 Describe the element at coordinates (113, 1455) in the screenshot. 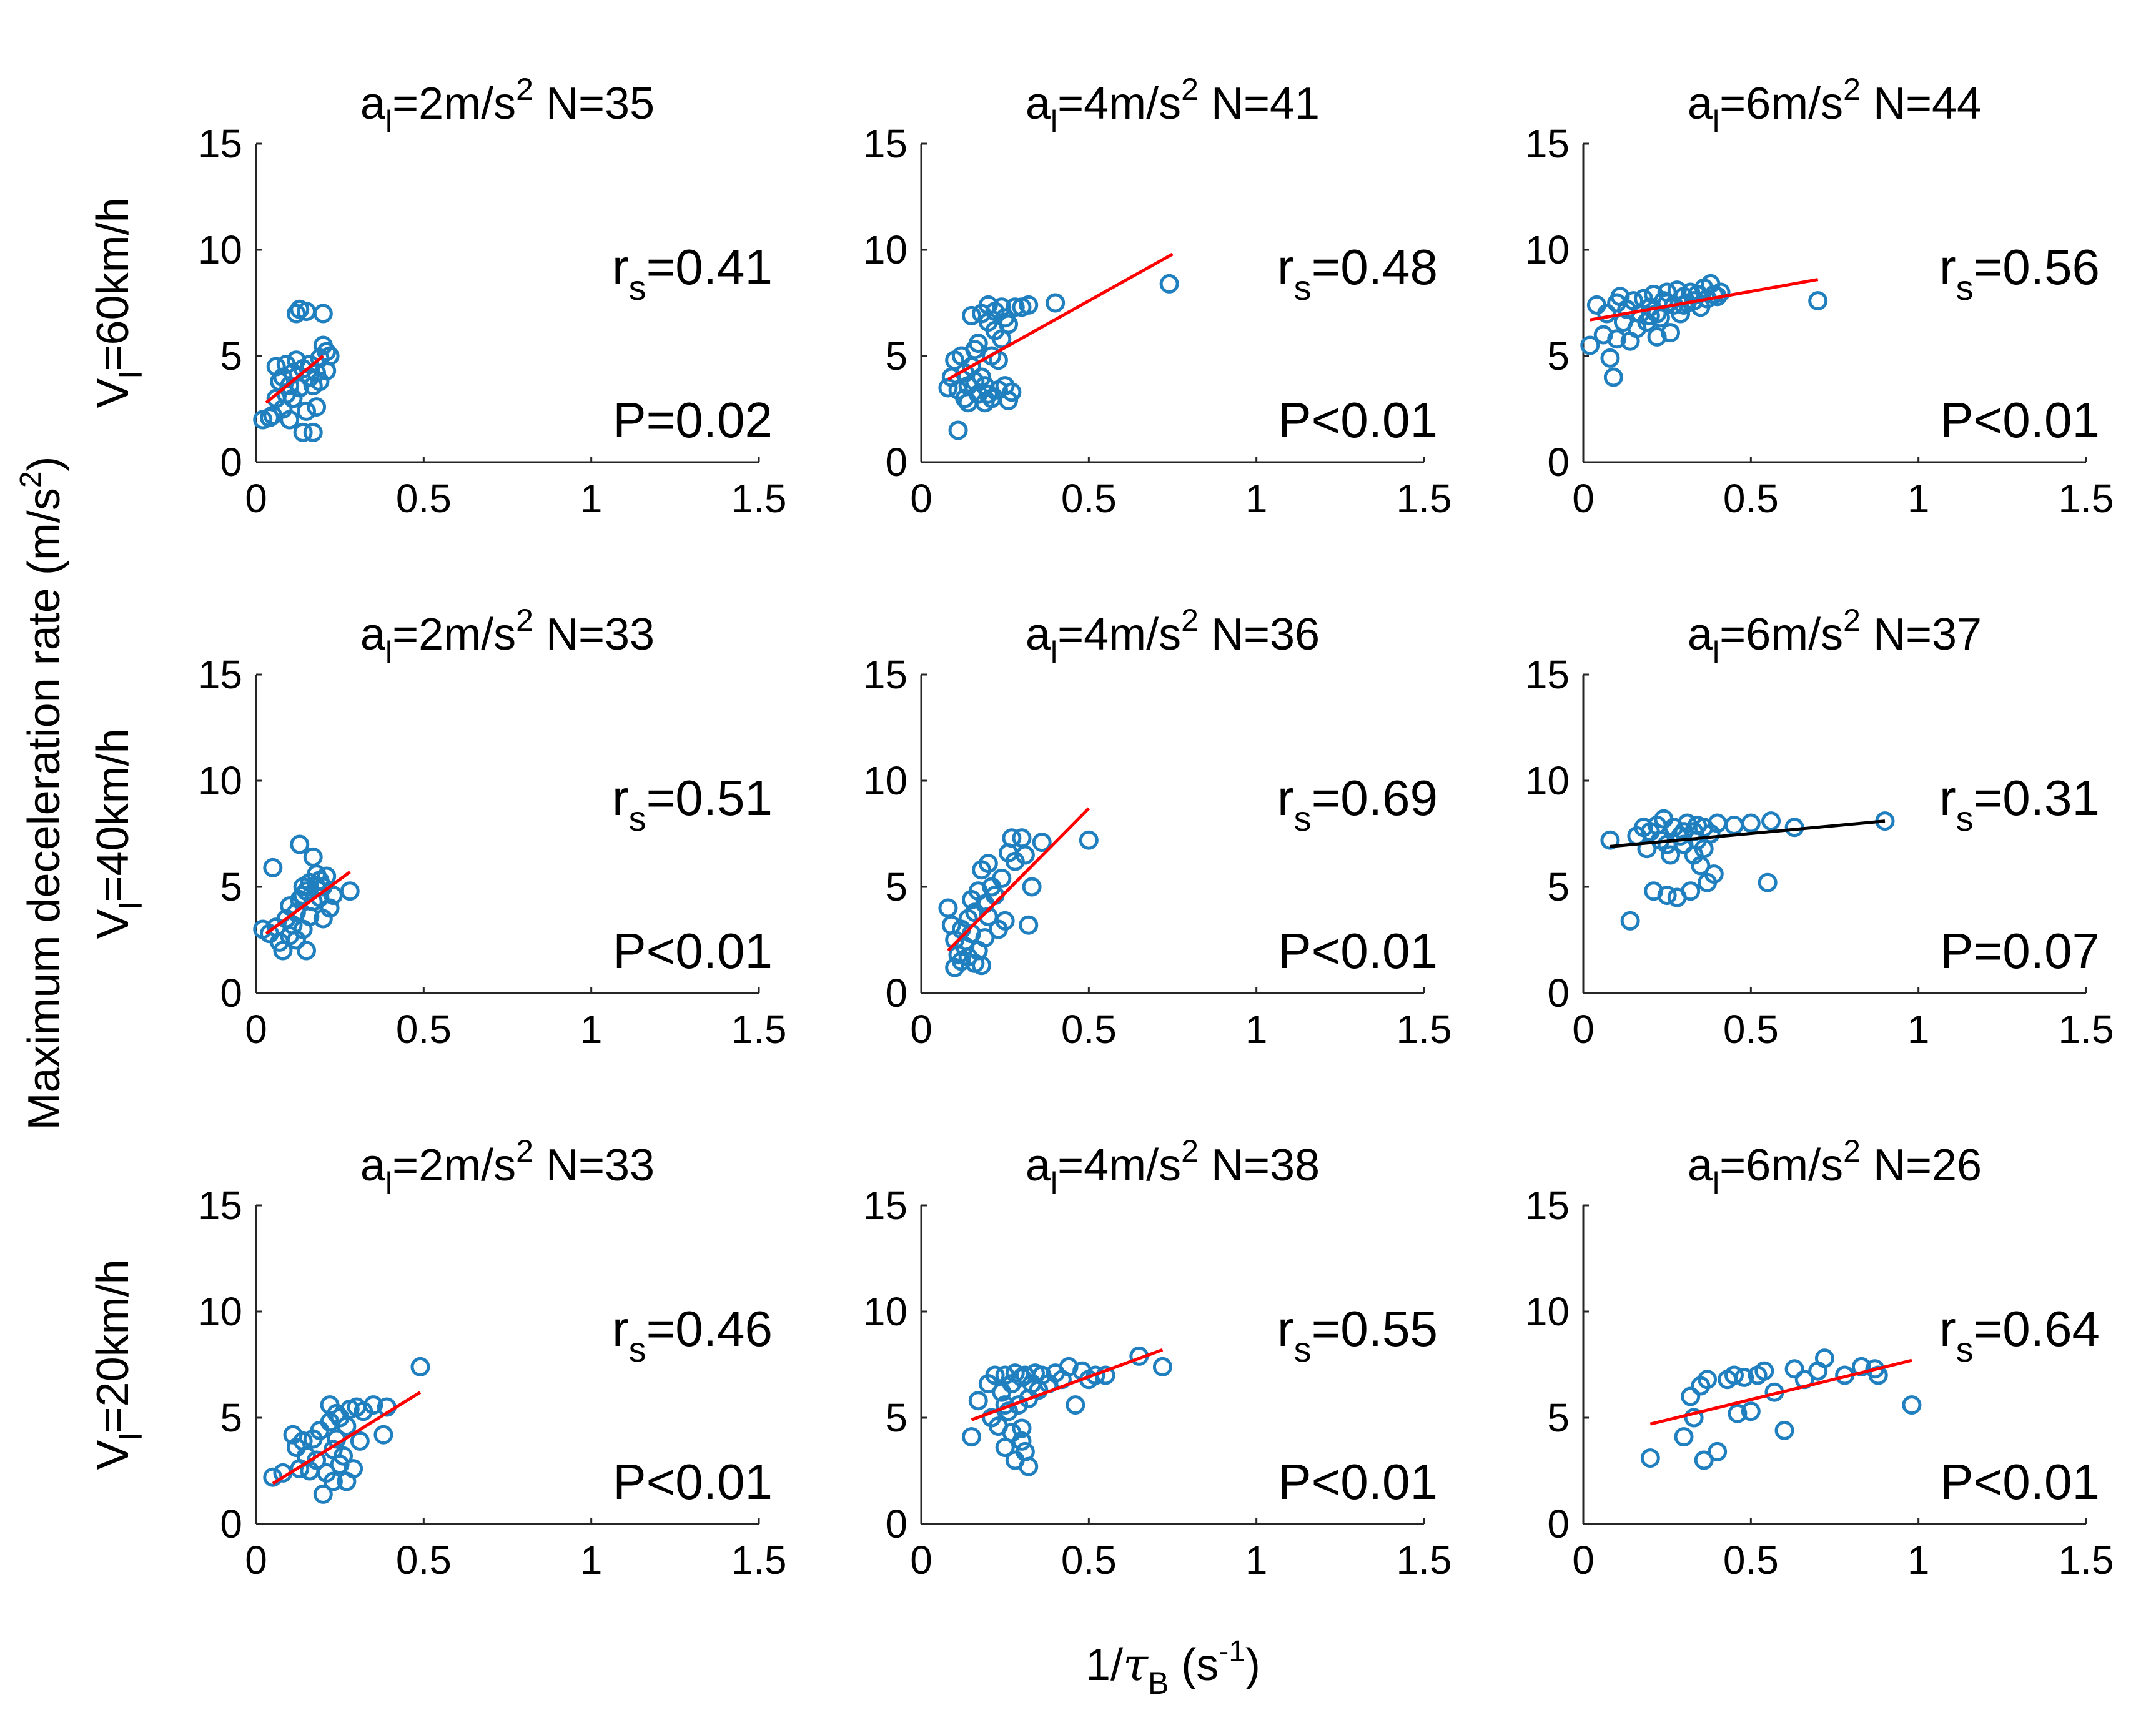

I see `row-label-v: V` at that location.